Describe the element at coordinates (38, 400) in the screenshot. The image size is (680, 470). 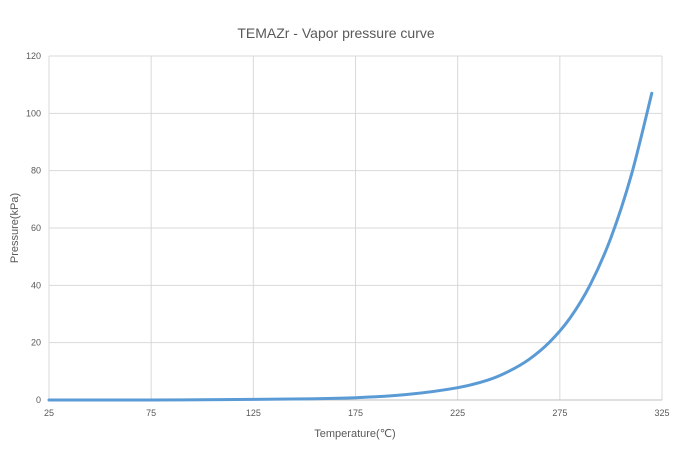
I see `y-tick-label: 0` at that location.